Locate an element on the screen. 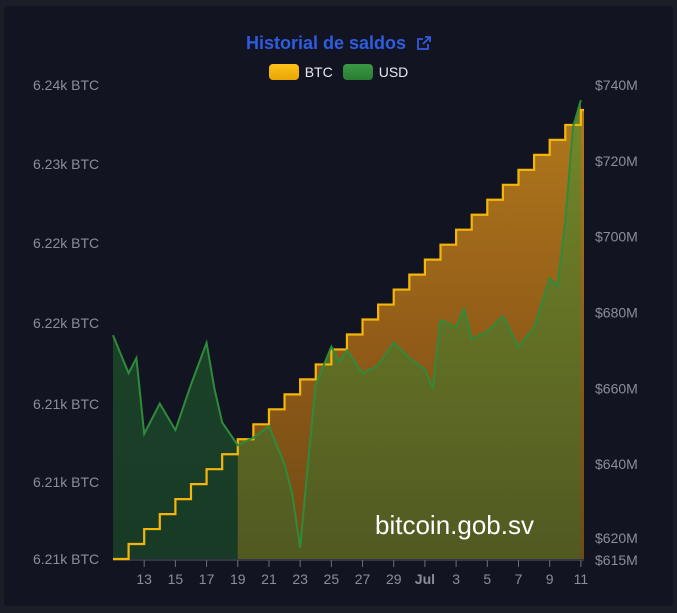  legend-label-usd: USD is located at coordinates (393, 72).